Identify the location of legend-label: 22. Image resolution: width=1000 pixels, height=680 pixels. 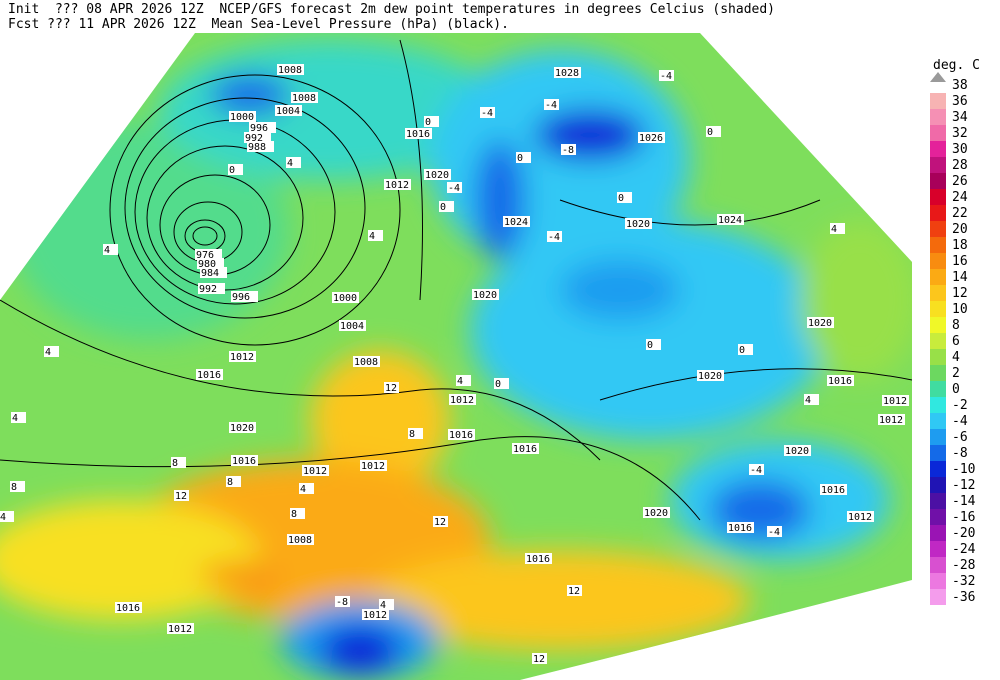
(960, 213).